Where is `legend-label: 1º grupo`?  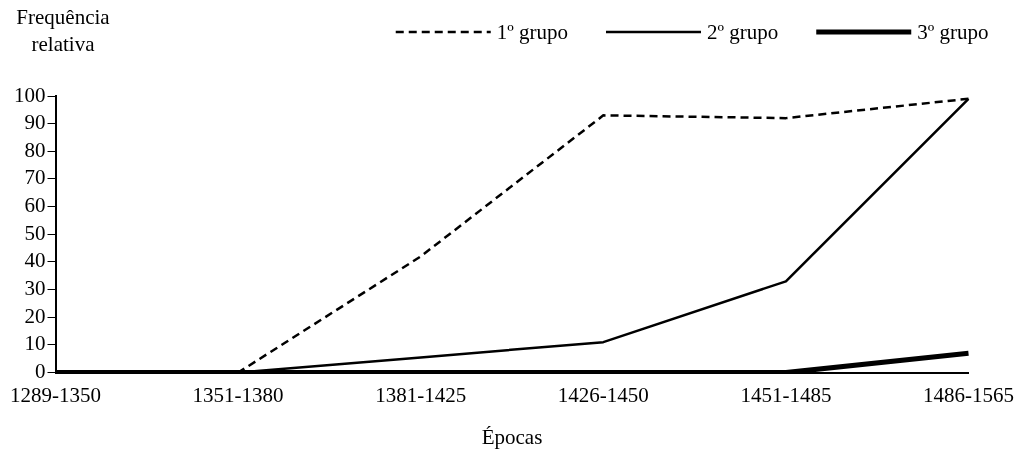
legend-label: 1º grupo is located at coordinates (532, 31).